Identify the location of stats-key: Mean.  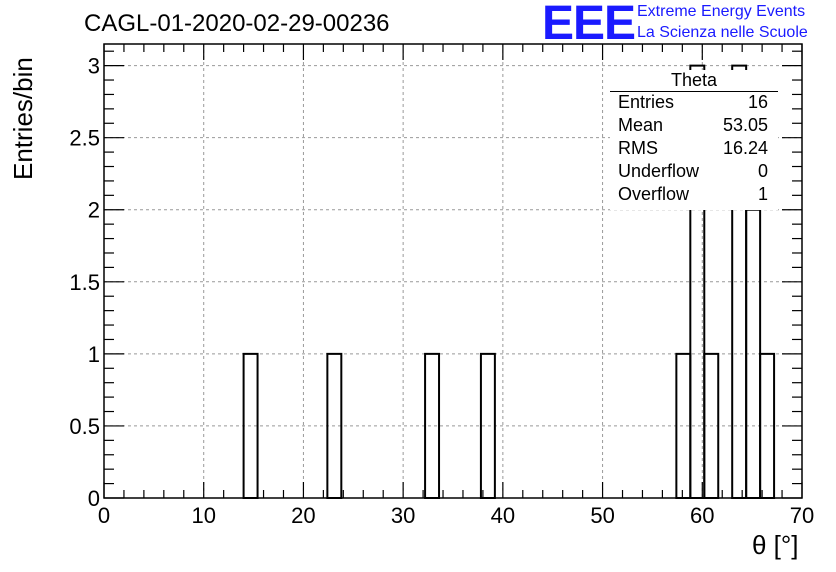
(641, 125).